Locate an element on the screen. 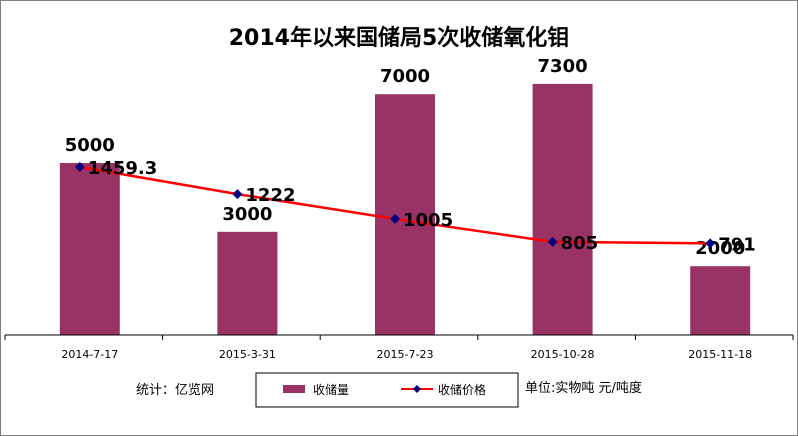 The width and height of the screenshot is (798, 436). source-label: 统计：亿览网 is located at coordinates (175, 390).